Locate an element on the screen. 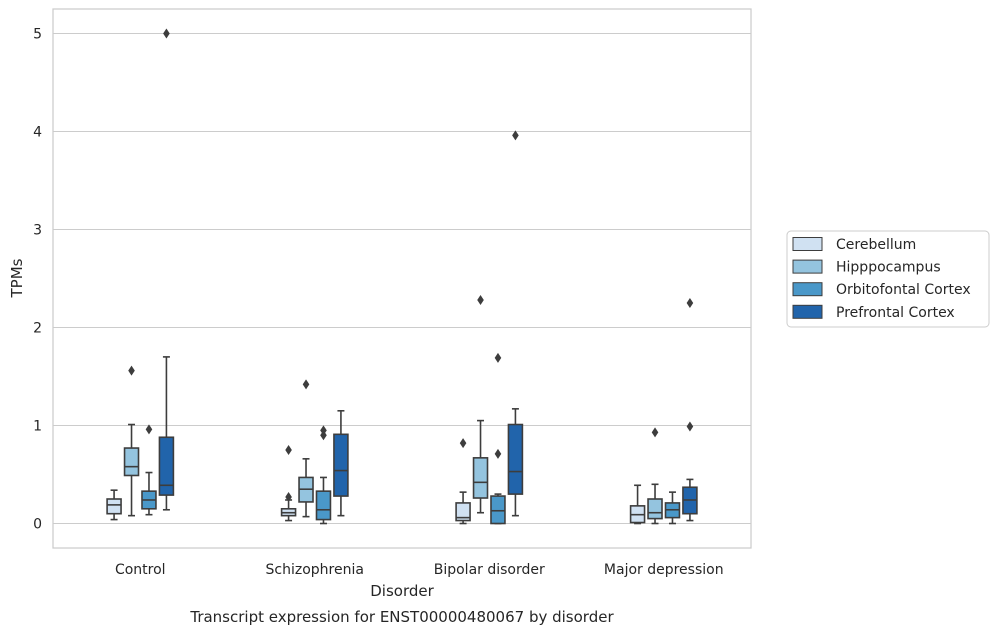 The image size is (999, 634). x-tick-label-0: Control is located at coordinates (140, 570).